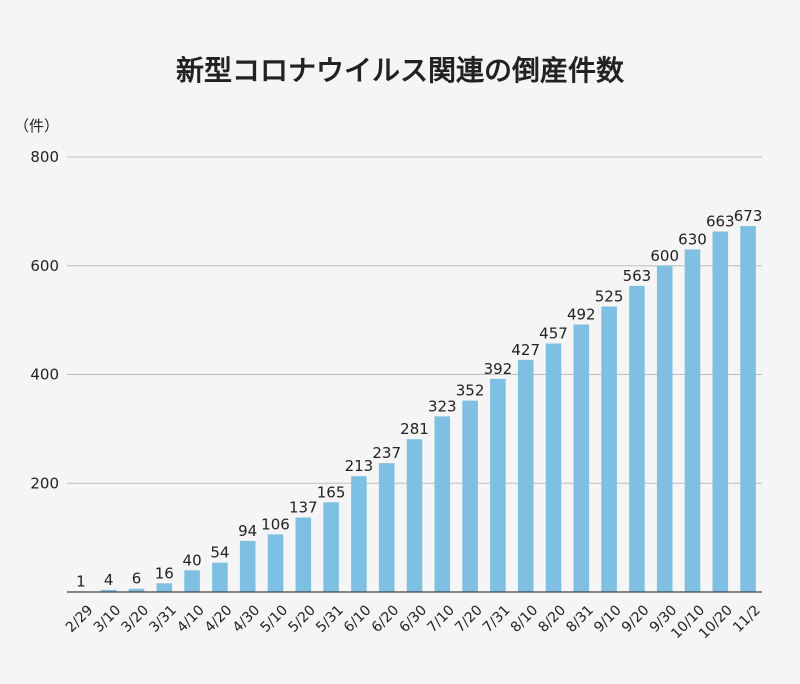  What do you see at coordinates (525, 350) in the screenshot?
I see `data-label: 427` at bounding box center [525, 350].